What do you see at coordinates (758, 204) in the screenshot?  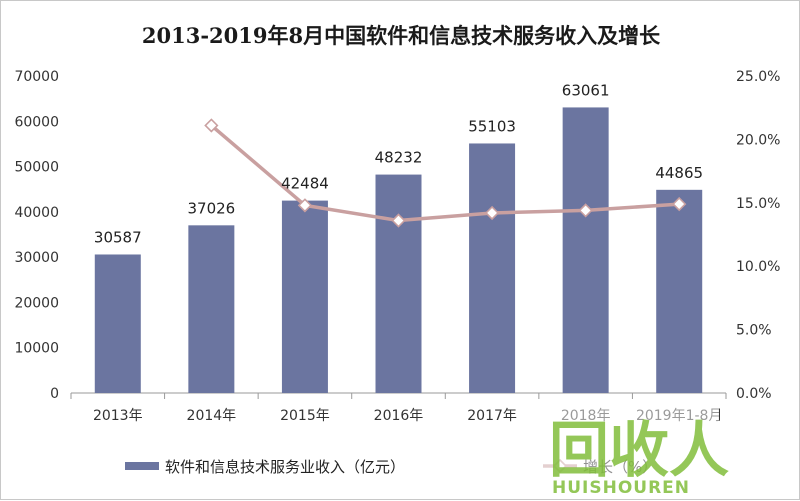 I see `y2-axis-tick-label: 15.0%` at bounding box center [758, 204].